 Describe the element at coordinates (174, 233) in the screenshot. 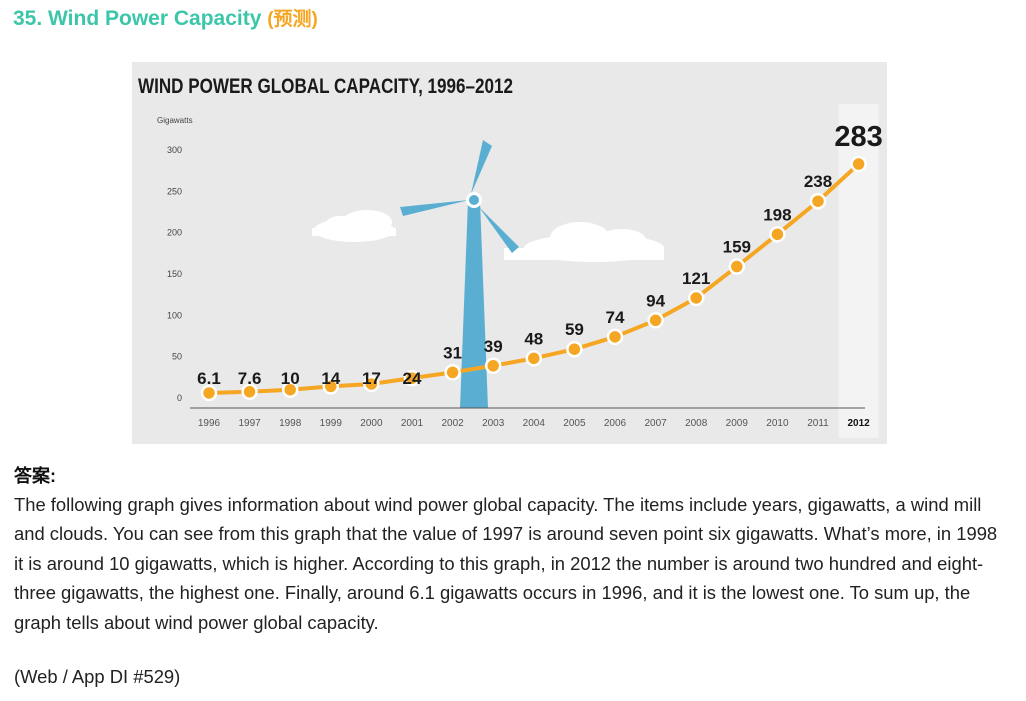

I see `y-tick-label: 200` at that location.